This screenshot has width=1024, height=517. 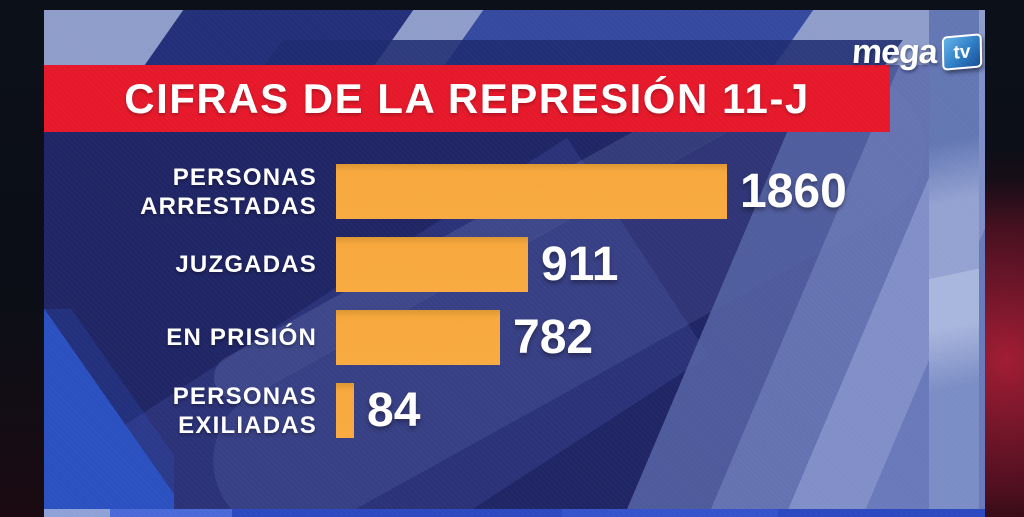 I want to click on bar-row: EN PRISIÓN 782, so click(x=445, y=337).